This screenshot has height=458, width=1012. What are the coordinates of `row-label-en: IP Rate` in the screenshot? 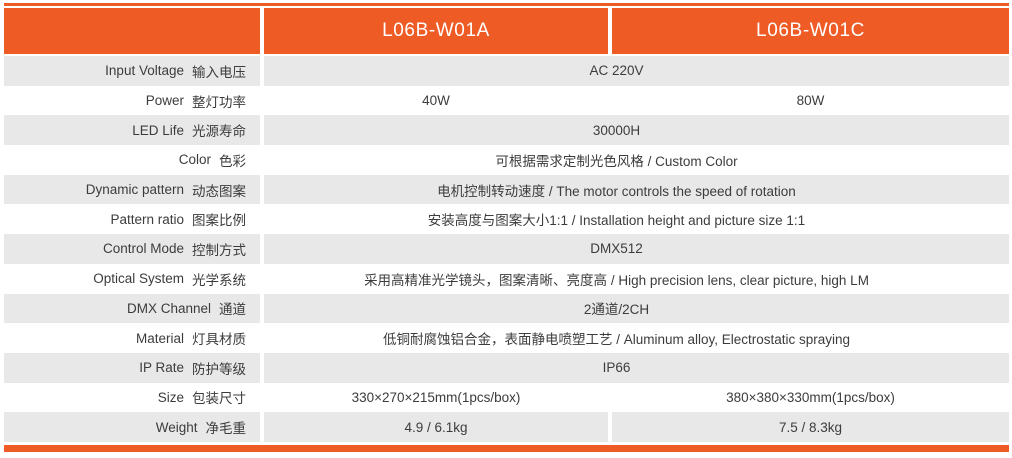 It's located at (161, 368).